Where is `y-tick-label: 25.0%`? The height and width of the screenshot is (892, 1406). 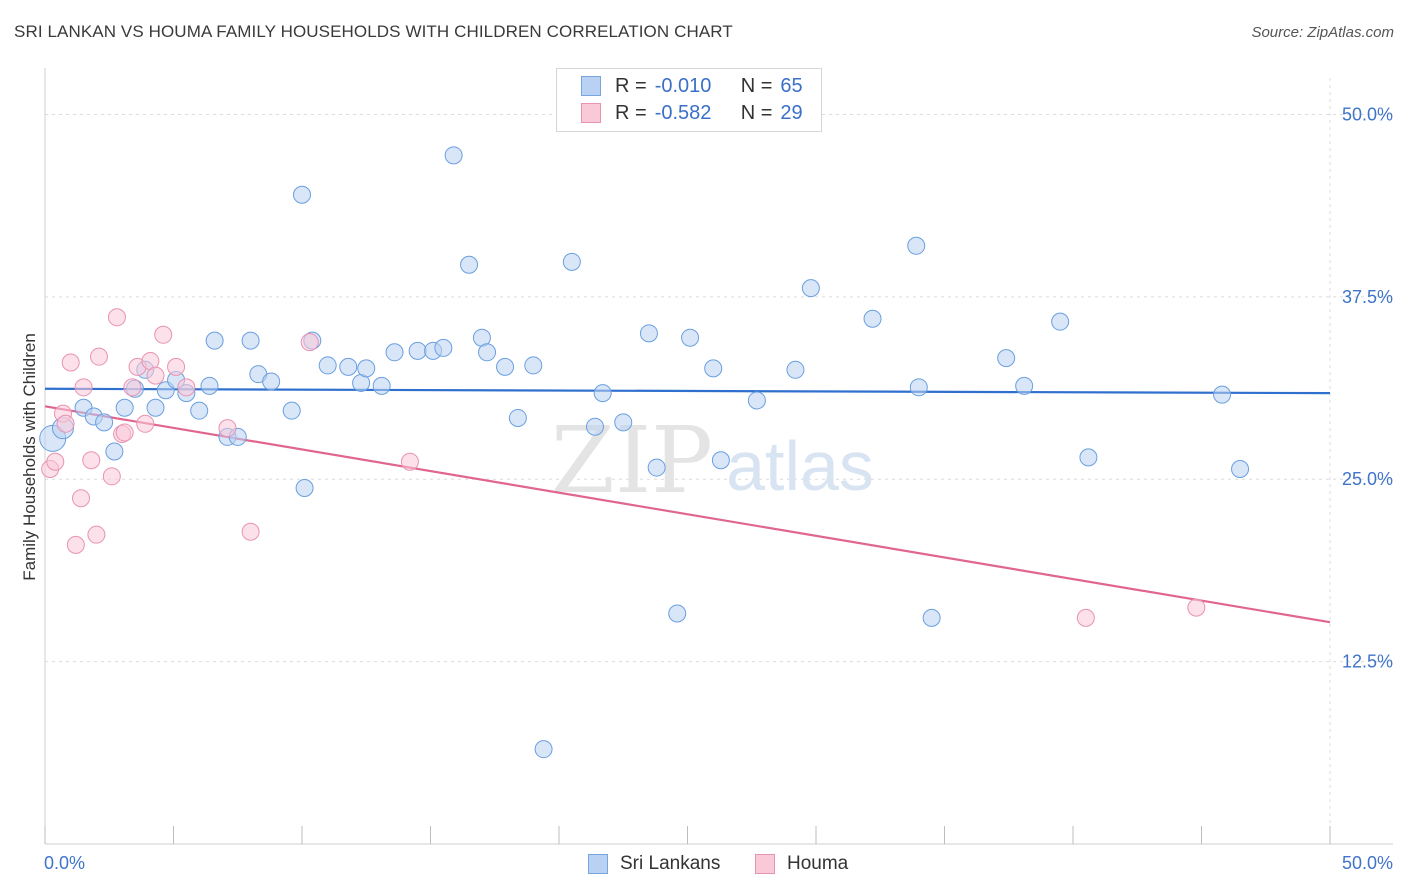
y-tick-label: 25.0% is located at coordinates (1367, 479).